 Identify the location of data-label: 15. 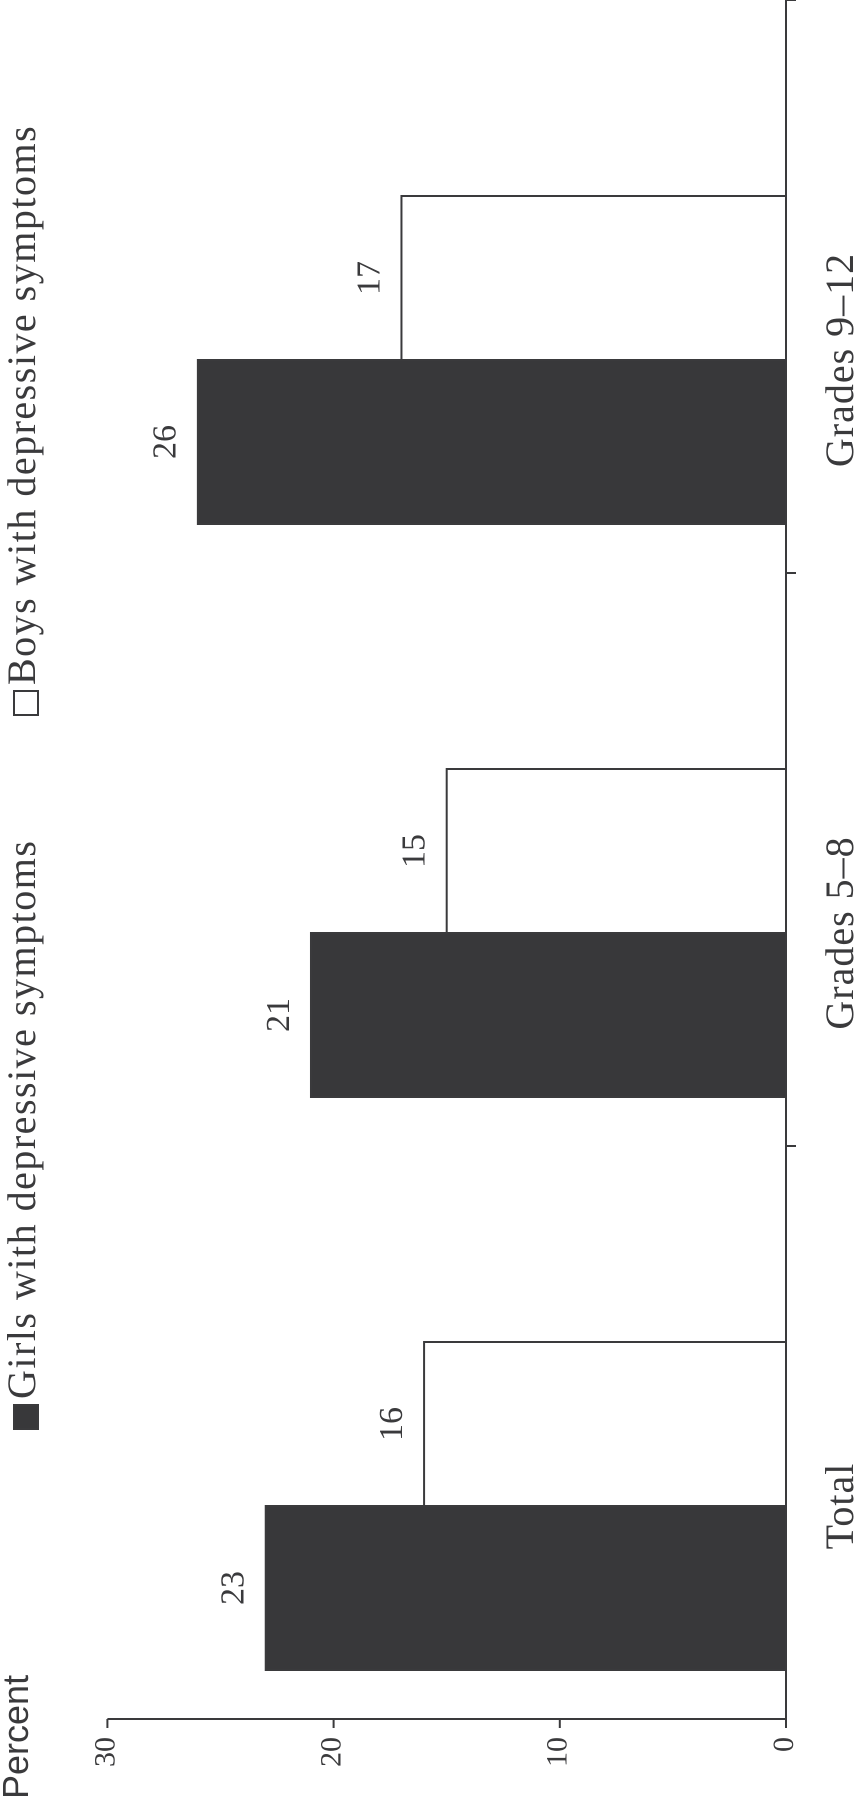
(413, 851).